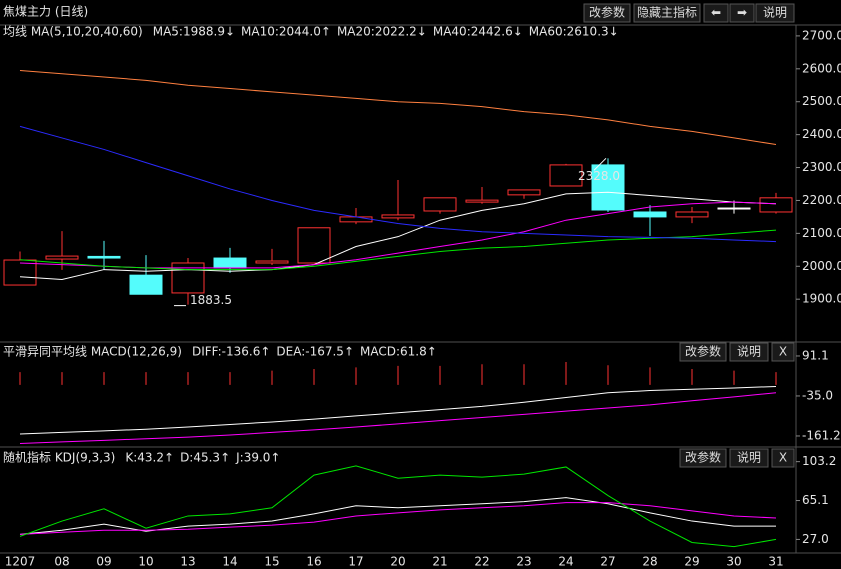 The width and height of the screenshot is (841, 569). I want to click on button: 隐藏主指标, so click(667, 13).